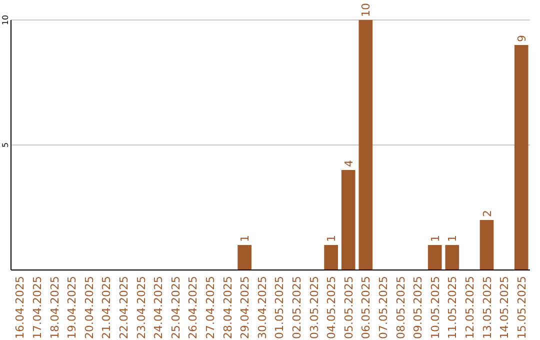 Image resolution: width=540 pixels, height=340 pixels. What do you see at coordinates (297, 307) in the screenshot?
I see `x-tick-label: 02.05.2025` at bounding box center [297, 307].